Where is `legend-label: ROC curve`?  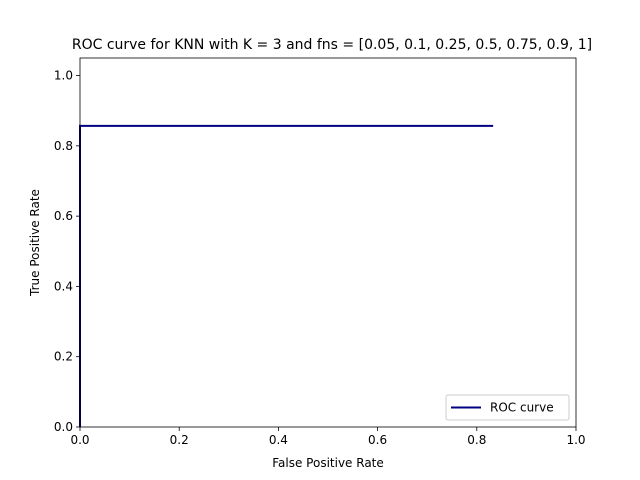 legend-label: ROC curve is located at coordinates (522, 408).